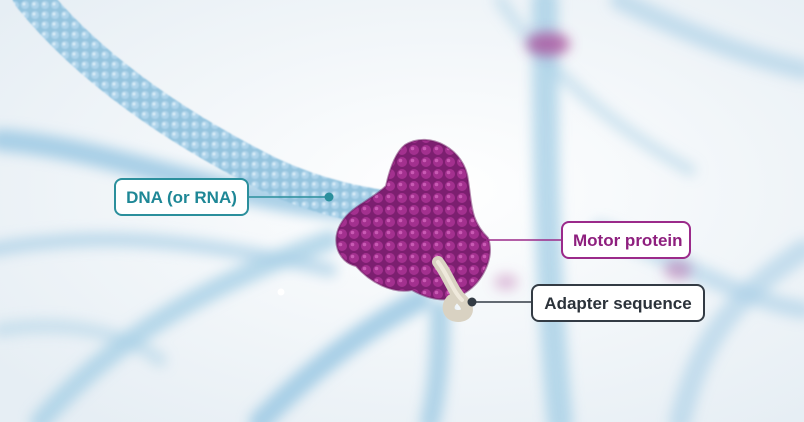  What do you see at coordinates (472, 302) in the screenshot?
I see `adapter-pointer-dot` at bounding box center [472, 302].